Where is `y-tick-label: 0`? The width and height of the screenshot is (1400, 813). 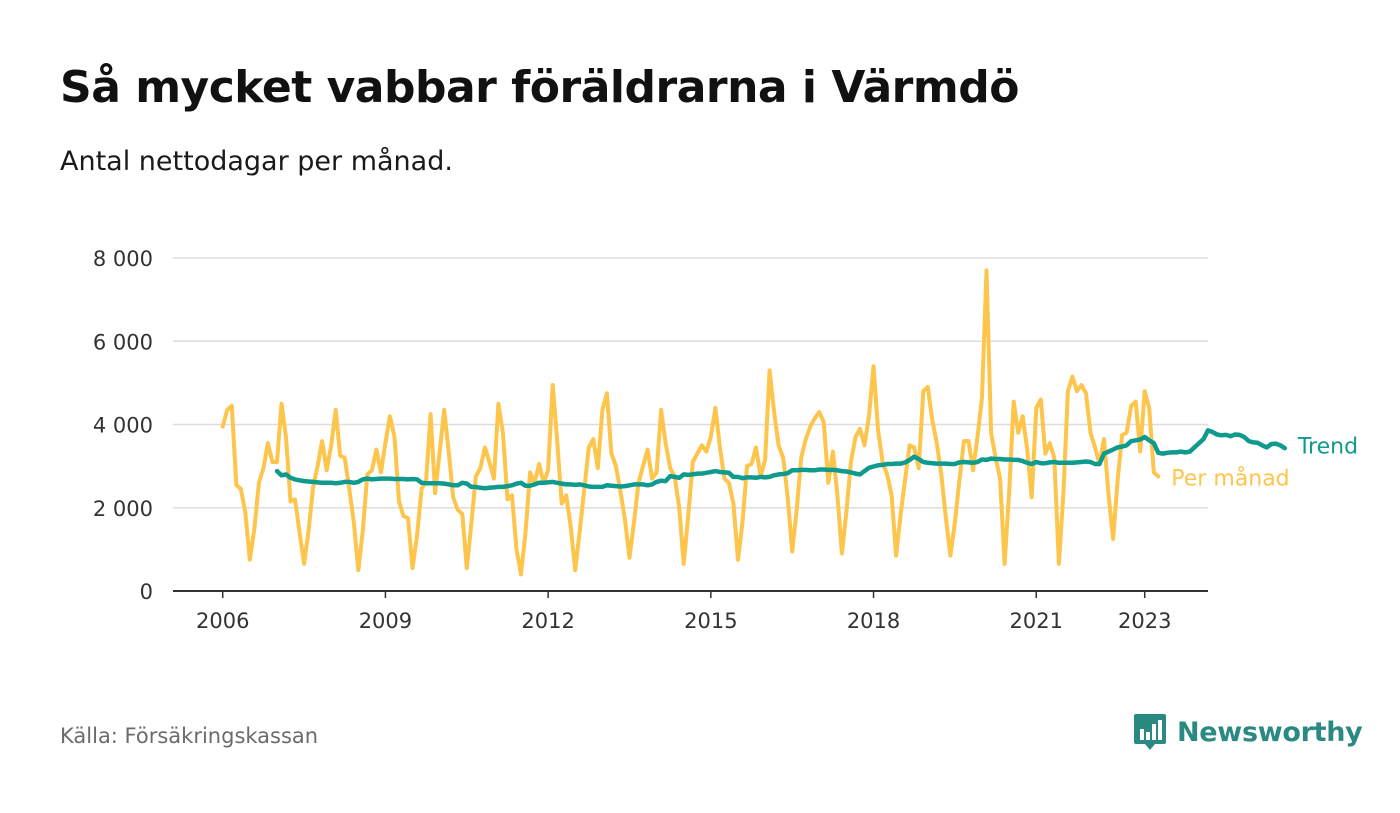 y-tick-label: 0 is located at coordinates (146, 592).